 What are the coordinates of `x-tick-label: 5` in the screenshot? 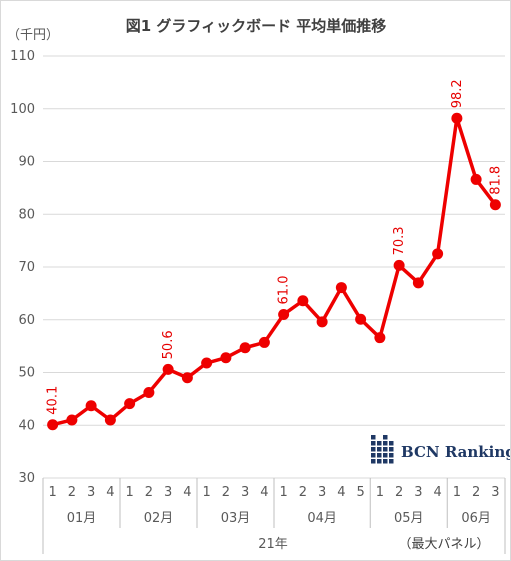 It's located at (360, 492).